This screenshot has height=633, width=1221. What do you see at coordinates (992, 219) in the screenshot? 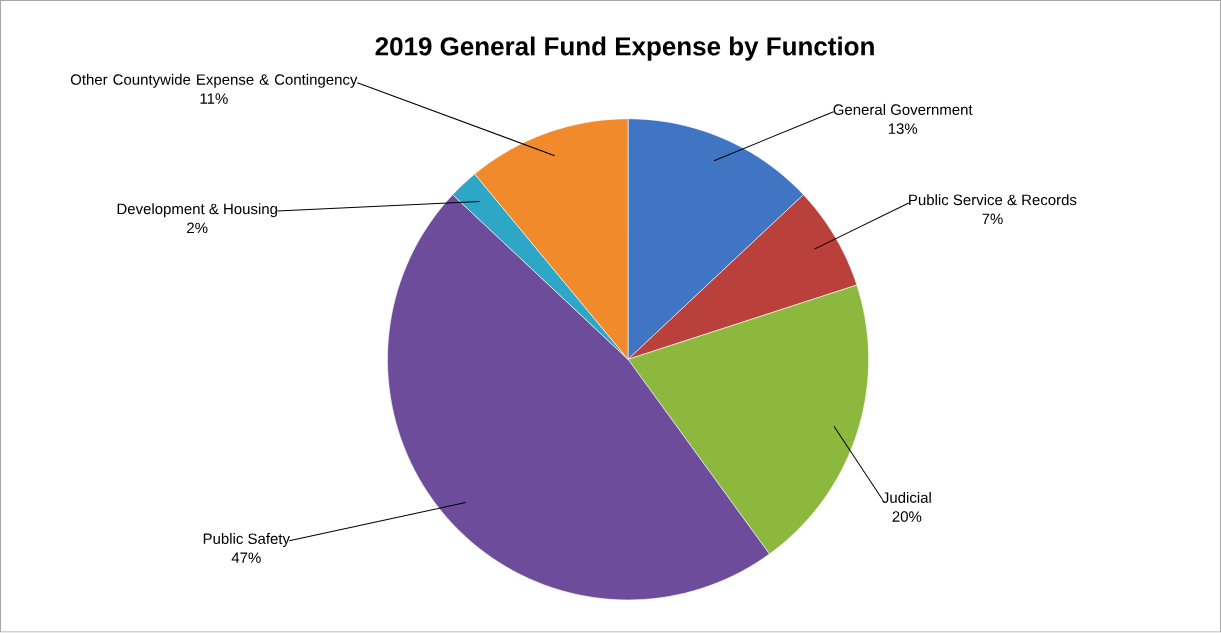
I see `data-label: 7%` at bounding box center [992, 219].